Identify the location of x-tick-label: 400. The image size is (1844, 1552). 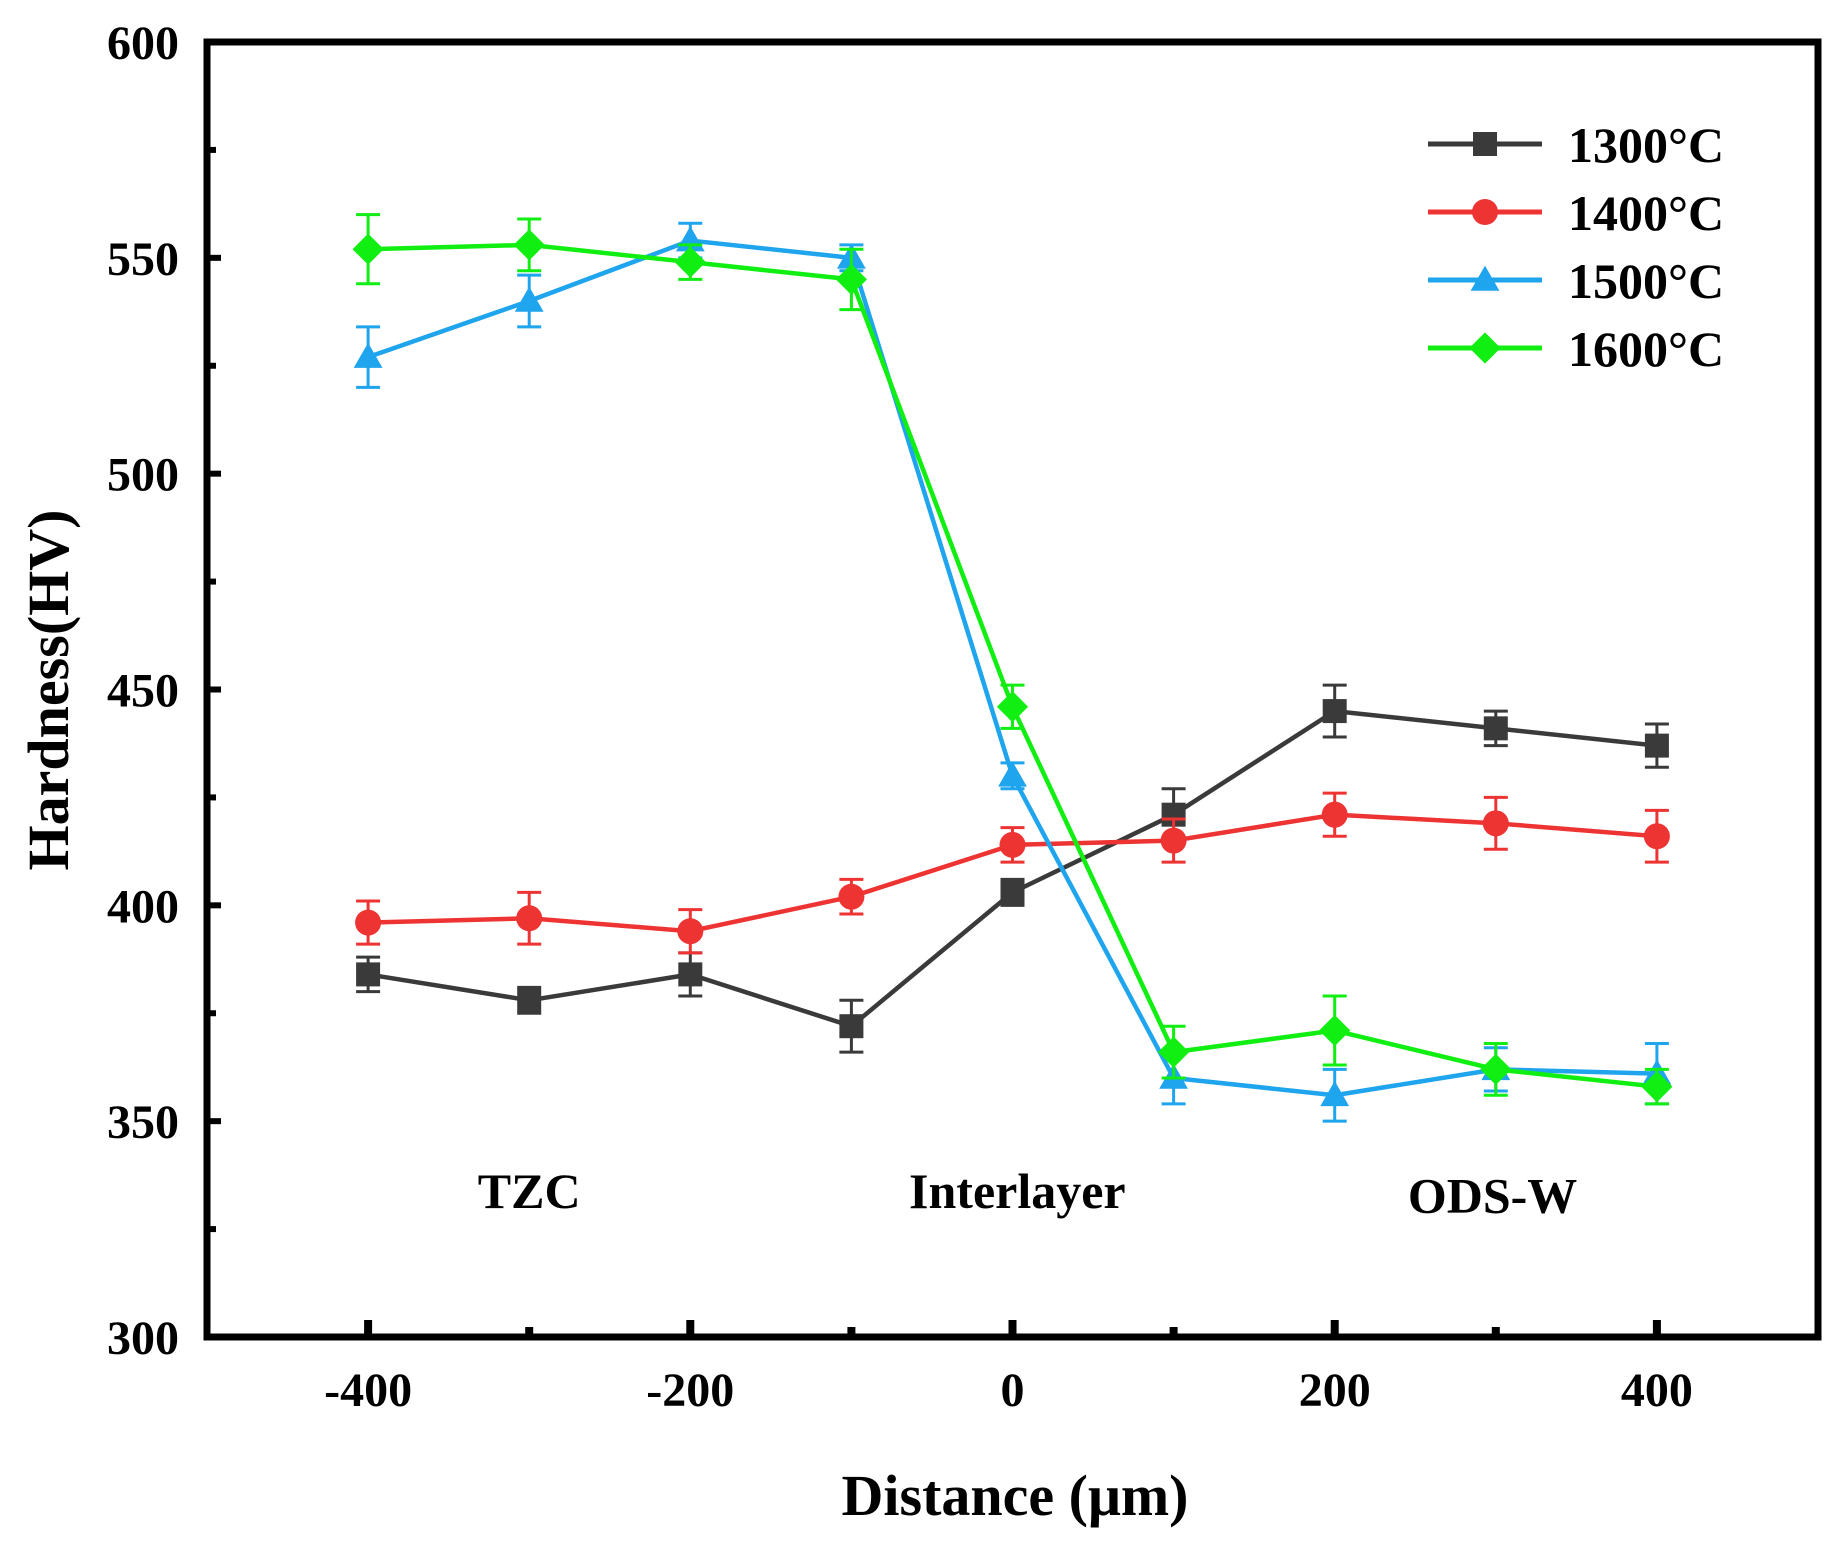
(1657, 1390).